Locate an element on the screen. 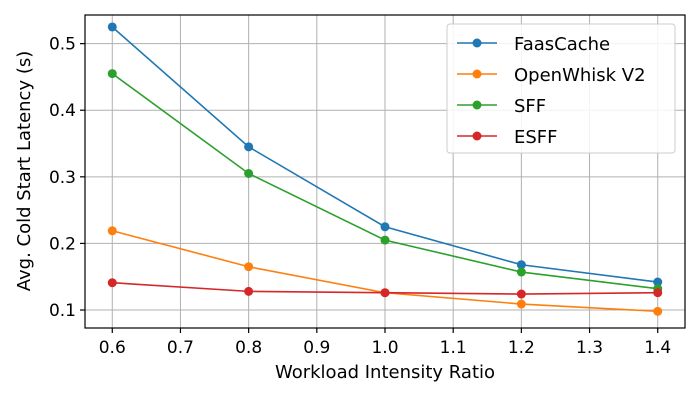  x-tick-label: 1.2 is located at coordinates (521, 348).